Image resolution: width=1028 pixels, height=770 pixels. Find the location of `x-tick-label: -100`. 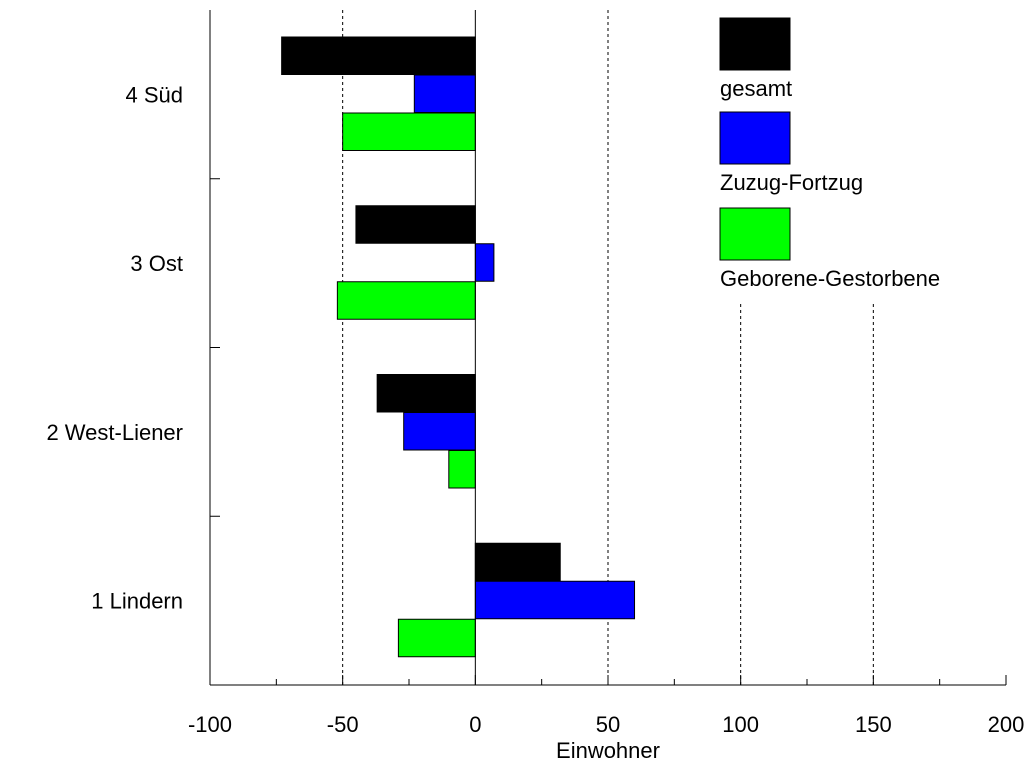

x-tick-label: -100 is located at coordinates (210, 724).